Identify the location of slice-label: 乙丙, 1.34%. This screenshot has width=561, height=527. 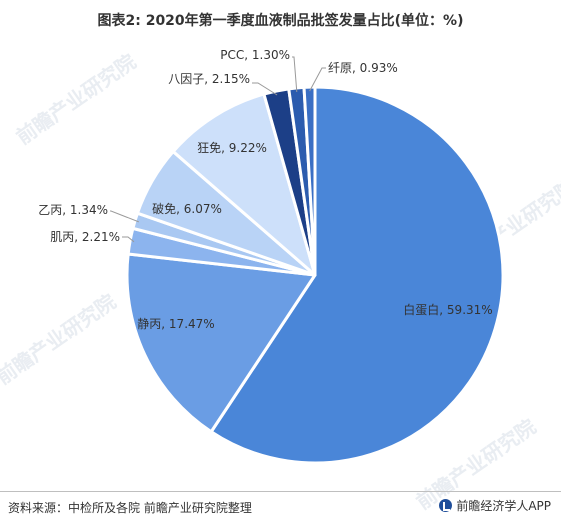
(73, 210).